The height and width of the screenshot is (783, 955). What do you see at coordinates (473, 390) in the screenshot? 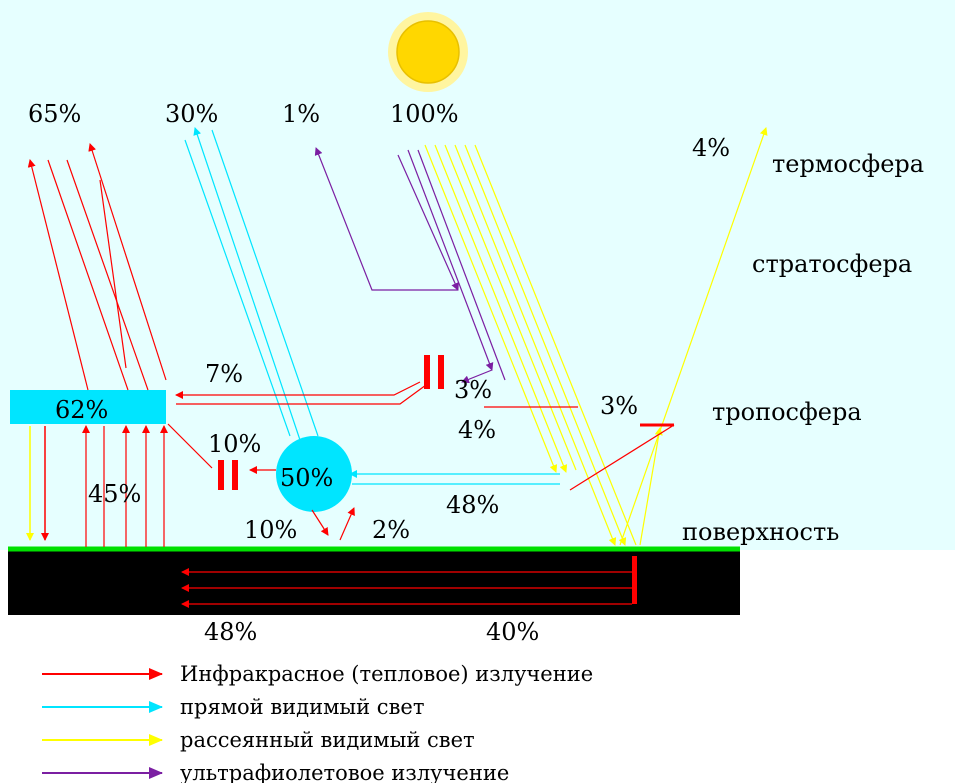
I see `value-3-uv: 3%` at bounding box center [473, 390].